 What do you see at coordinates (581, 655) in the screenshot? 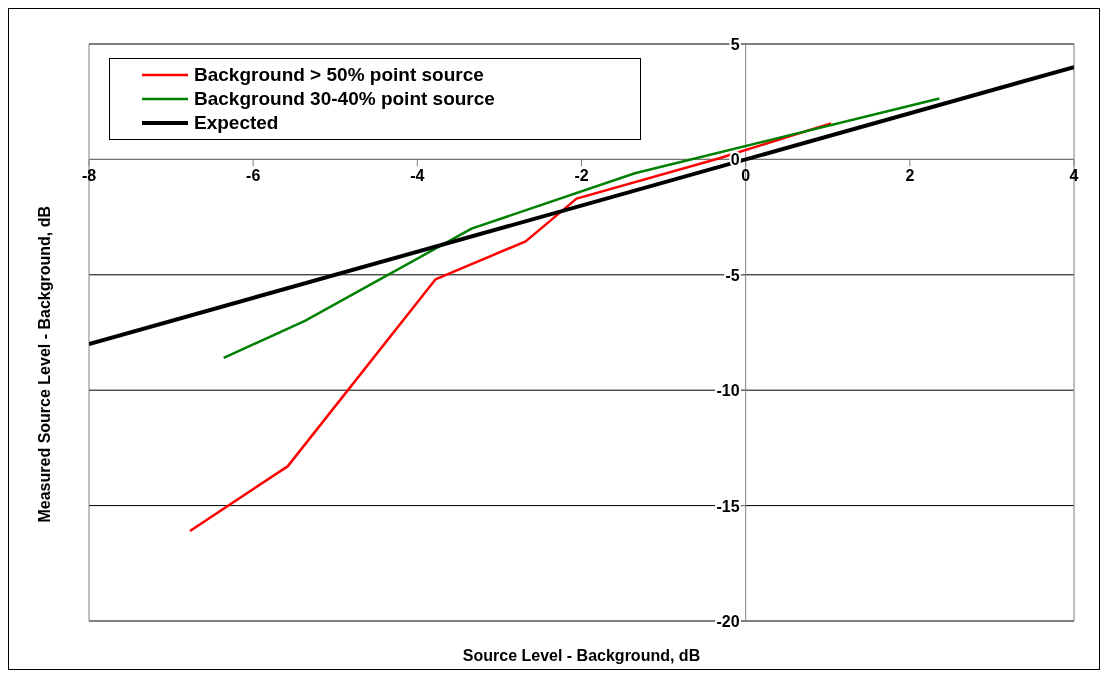
I see `x-axis-title: Source Level - Background, dB` at bounding box center [581, 655].